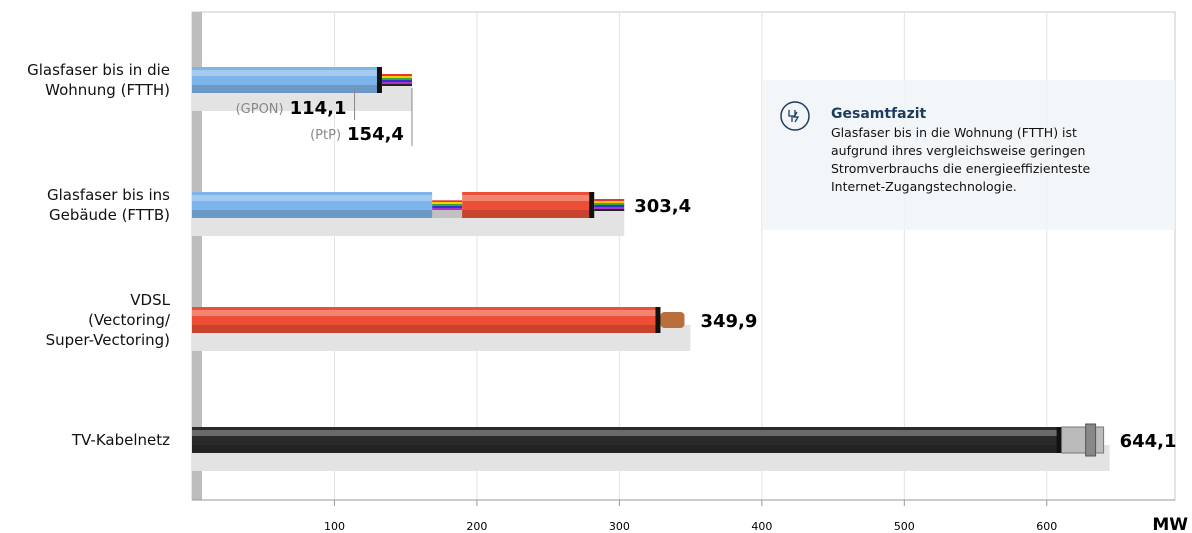 Image resolution: width=1192 pixels, height=533 pixels. I want to click on info-title: Gesamtfazit, so click(879, 114).